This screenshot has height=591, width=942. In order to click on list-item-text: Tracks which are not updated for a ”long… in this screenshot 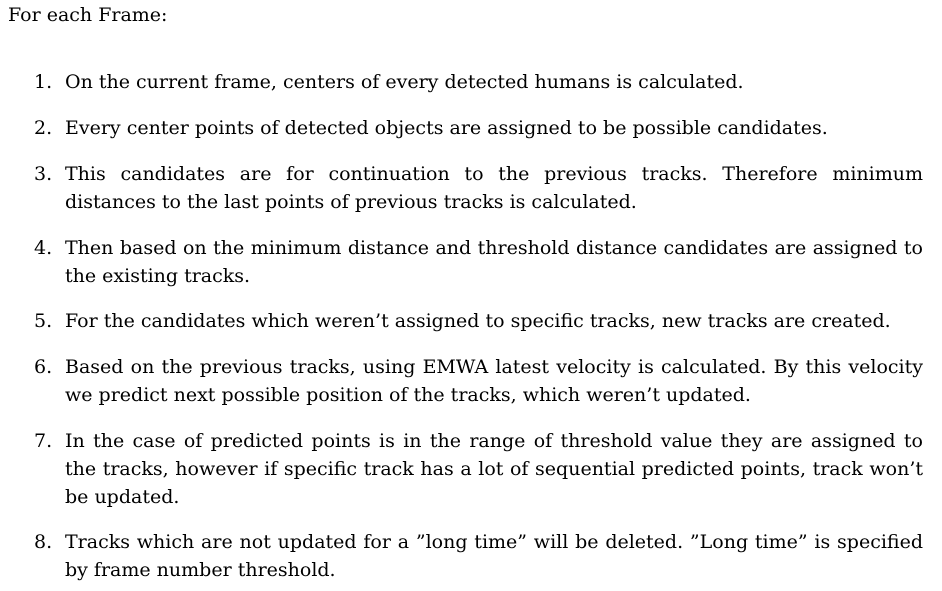, I will do `click(494, 556)`.